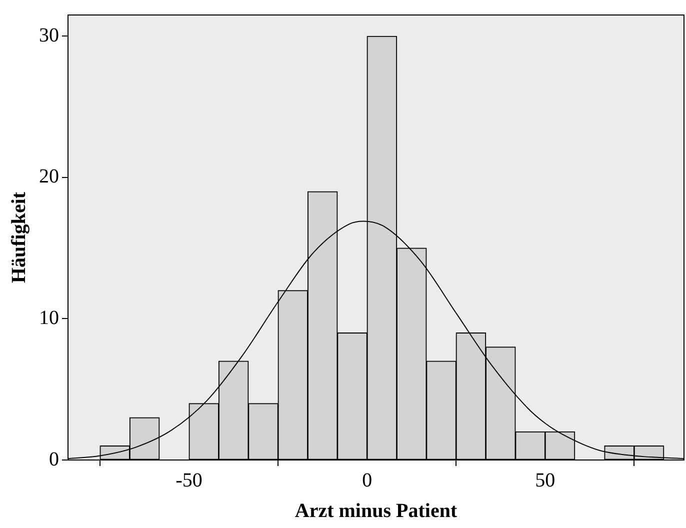 The height and width of the screenshot is (528, 686). I want to click on x-tick-label: 50, so click(545, 480).